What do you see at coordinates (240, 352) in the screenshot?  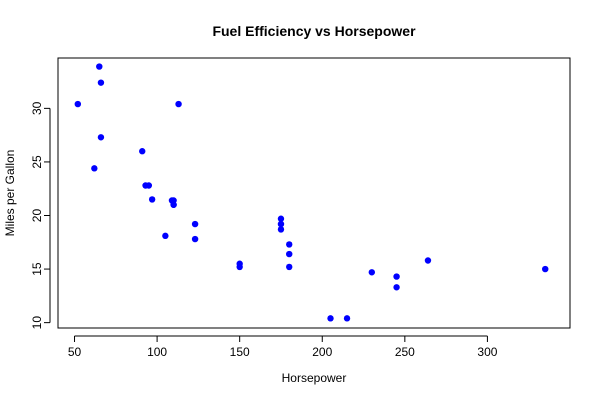 I see `x-tick-label: 150` at bounding box center [240, 352].